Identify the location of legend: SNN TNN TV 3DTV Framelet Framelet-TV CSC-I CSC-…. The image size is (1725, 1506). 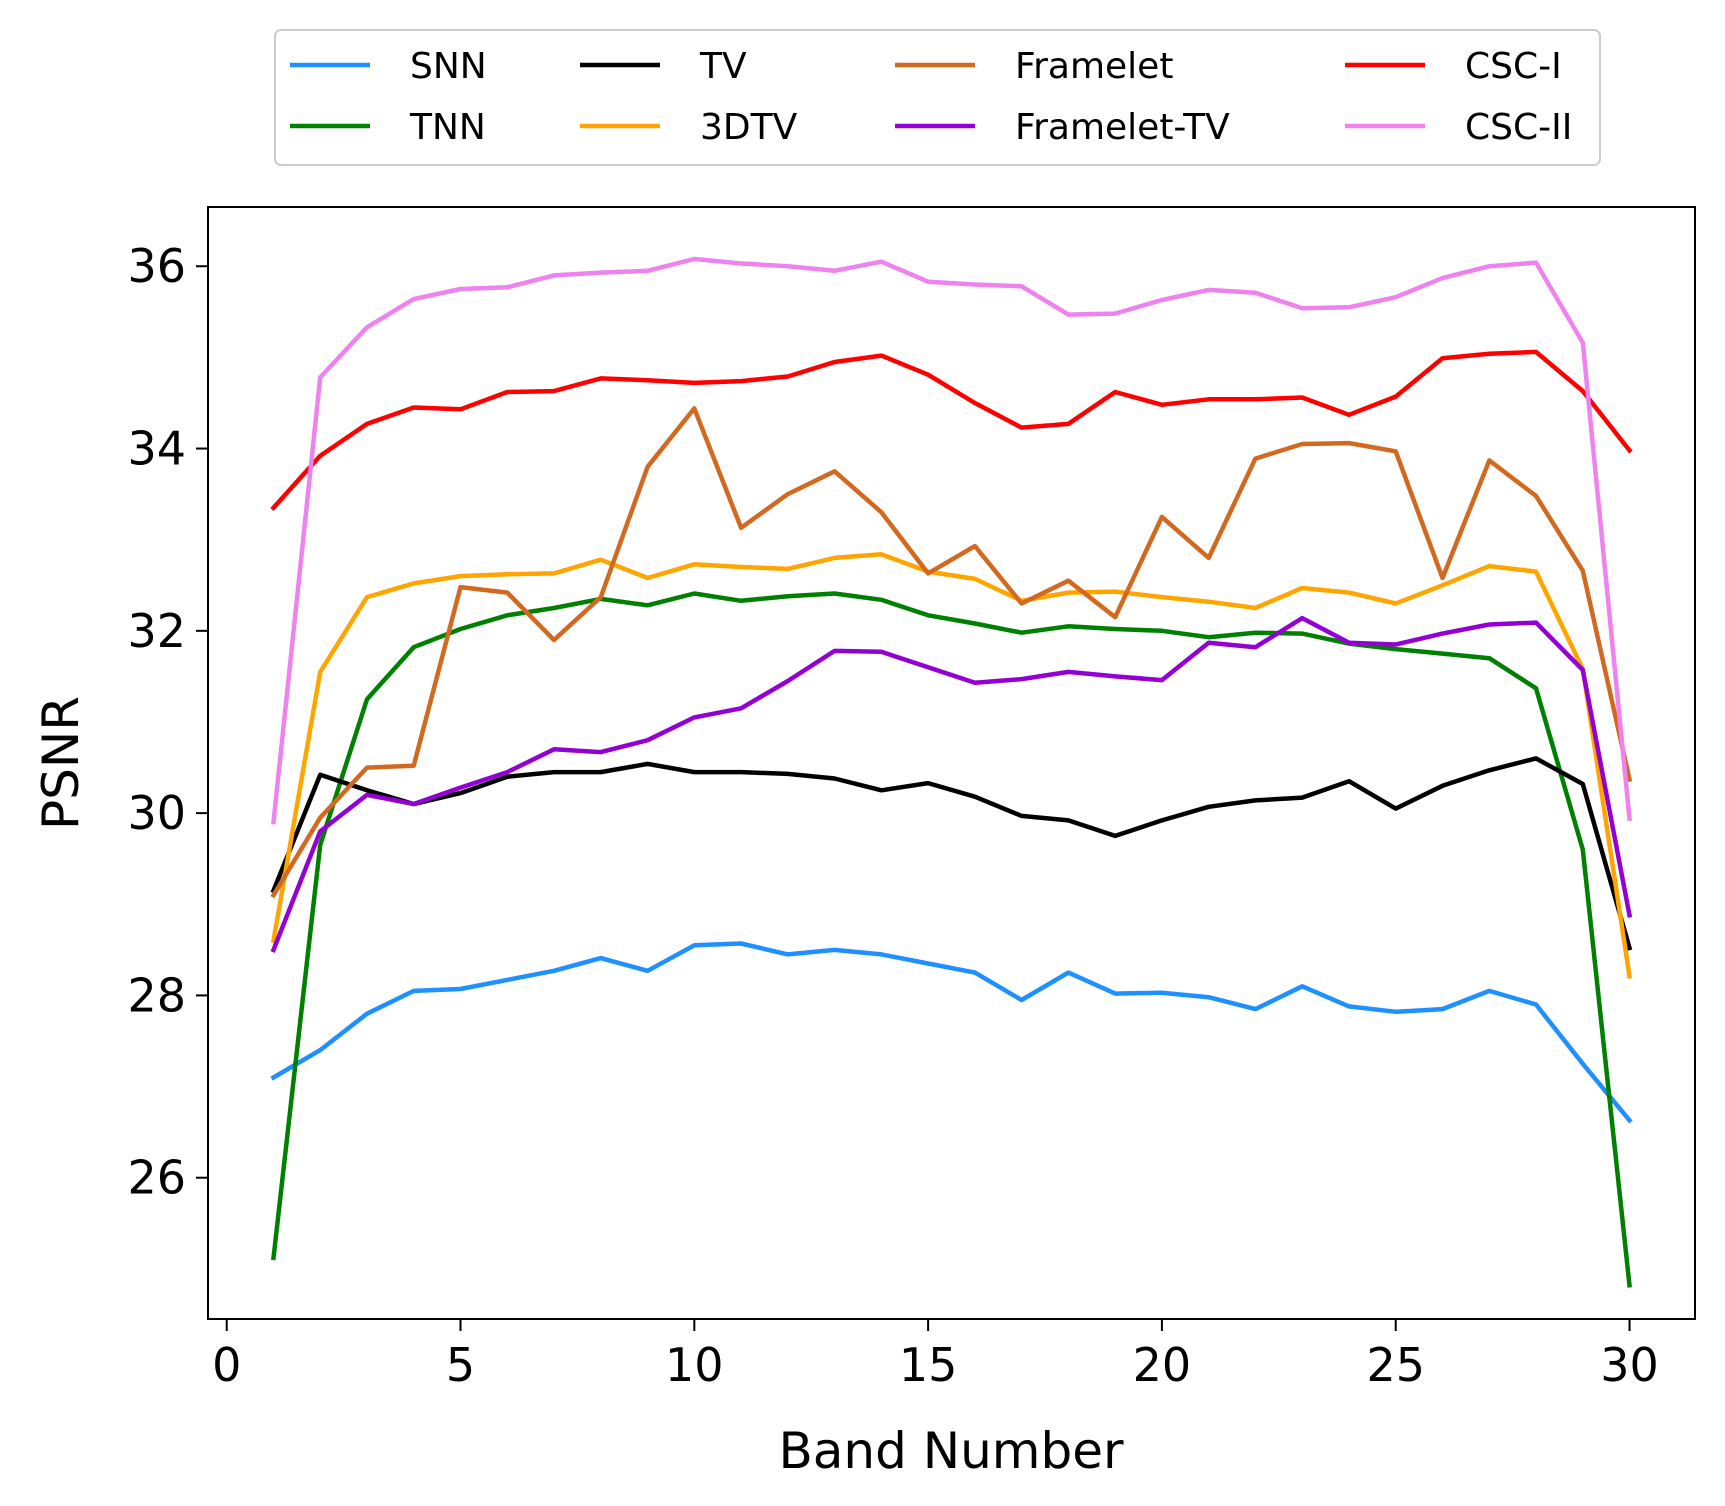
(937, 97).